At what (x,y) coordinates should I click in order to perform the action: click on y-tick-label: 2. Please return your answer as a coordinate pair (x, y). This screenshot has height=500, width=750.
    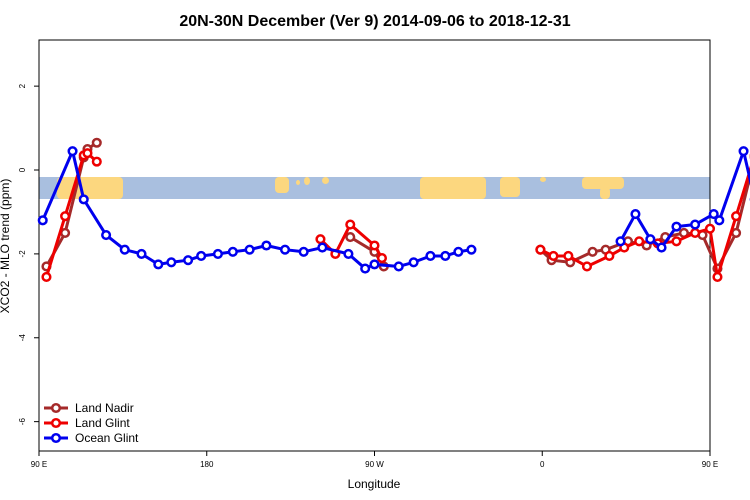
    Looking at the image, I should click on (22, 85).